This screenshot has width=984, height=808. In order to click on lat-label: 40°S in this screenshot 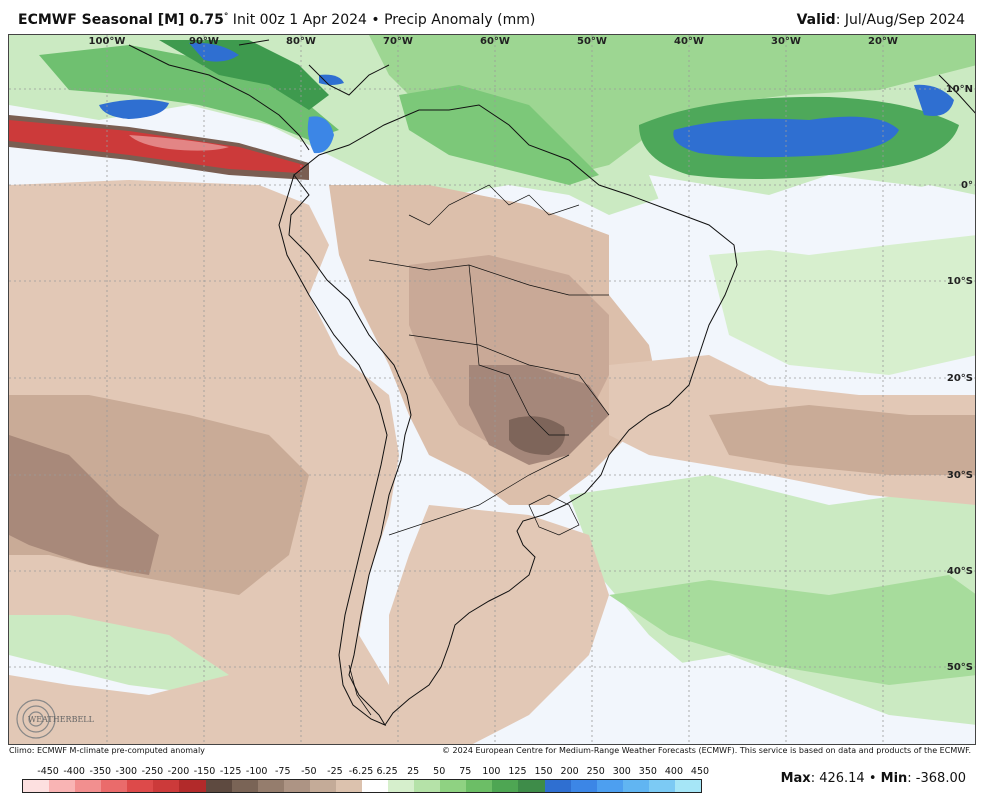, I will do `click(960, 571)`.